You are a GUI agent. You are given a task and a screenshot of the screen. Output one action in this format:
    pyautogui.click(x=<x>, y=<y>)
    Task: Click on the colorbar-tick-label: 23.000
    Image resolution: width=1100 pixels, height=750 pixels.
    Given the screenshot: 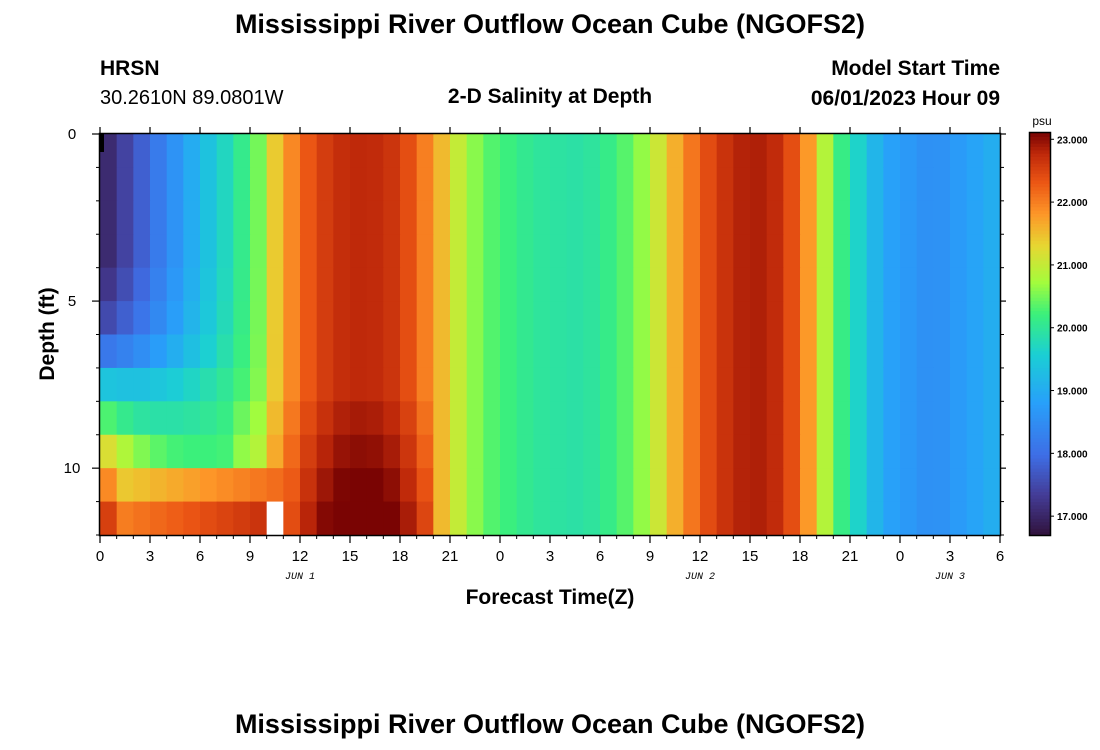 What is the action you would take?
    pyautogui.click(x=1072, y=140)
    